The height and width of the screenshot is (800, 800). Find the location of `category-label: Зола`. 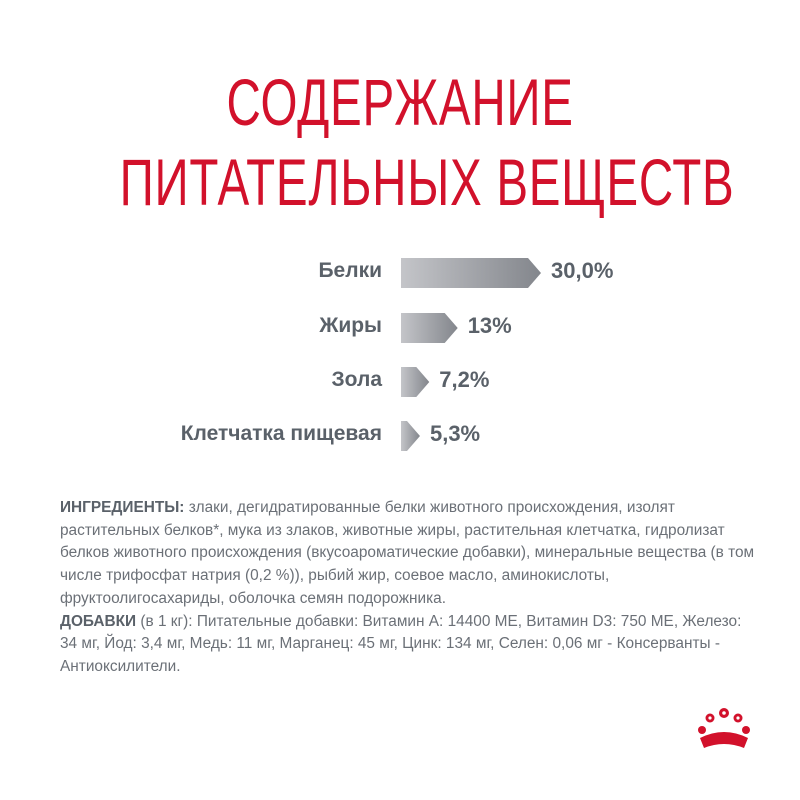

category-label: Зола is located at coordinates (356, 379).